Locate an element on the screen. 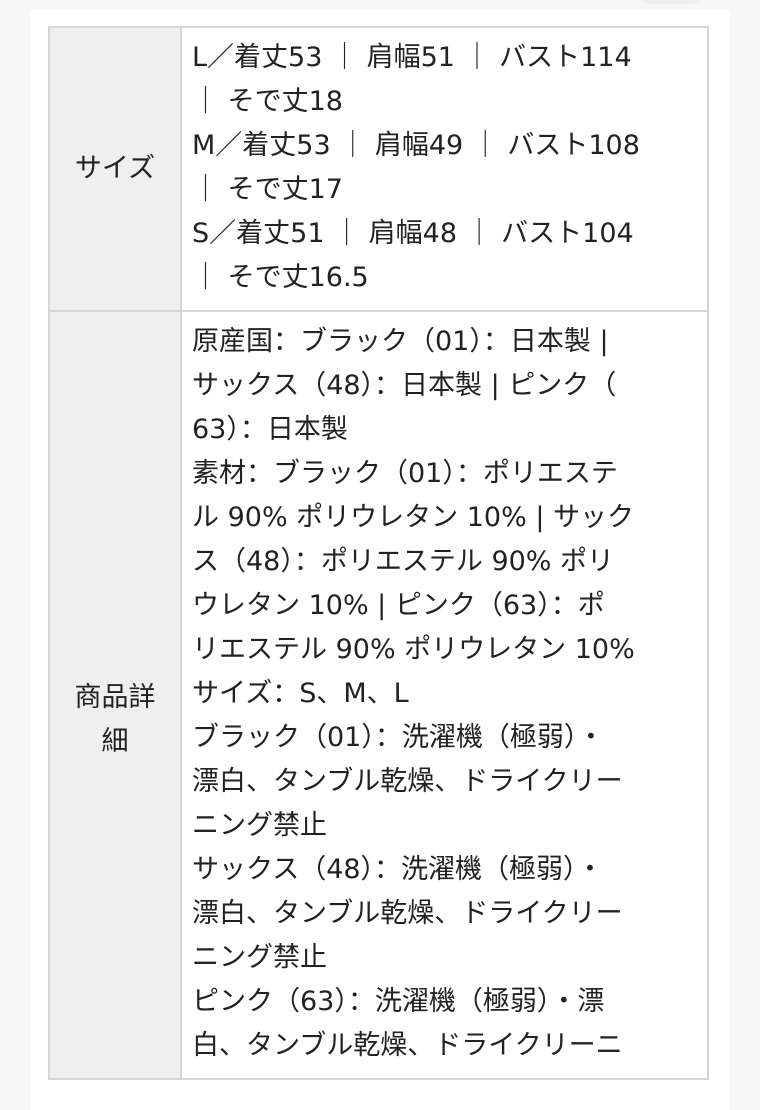 The image size is (760, 1110). details-header-line: 細 is located at coordinates (115, 741).